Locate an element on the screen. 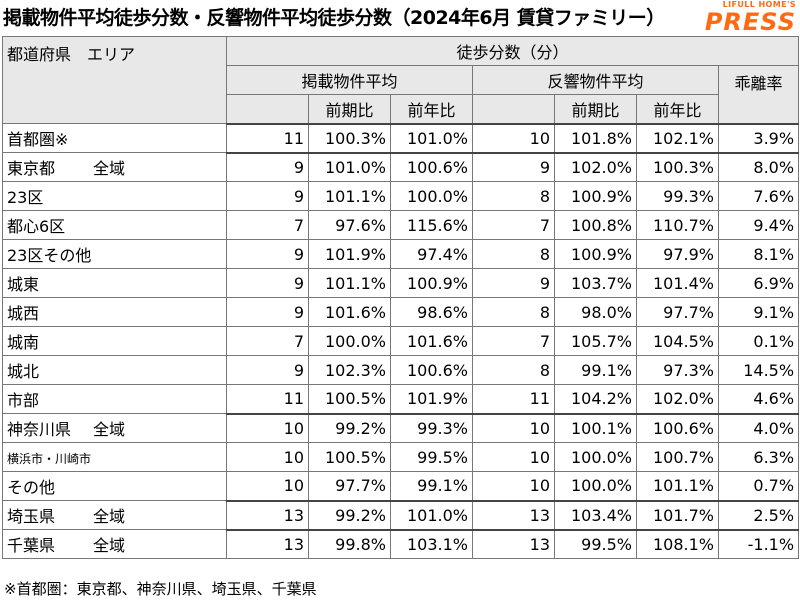 This screenshot has width=800, height=600. region-cell: 都心6区 is located at coordinates (114, 225).